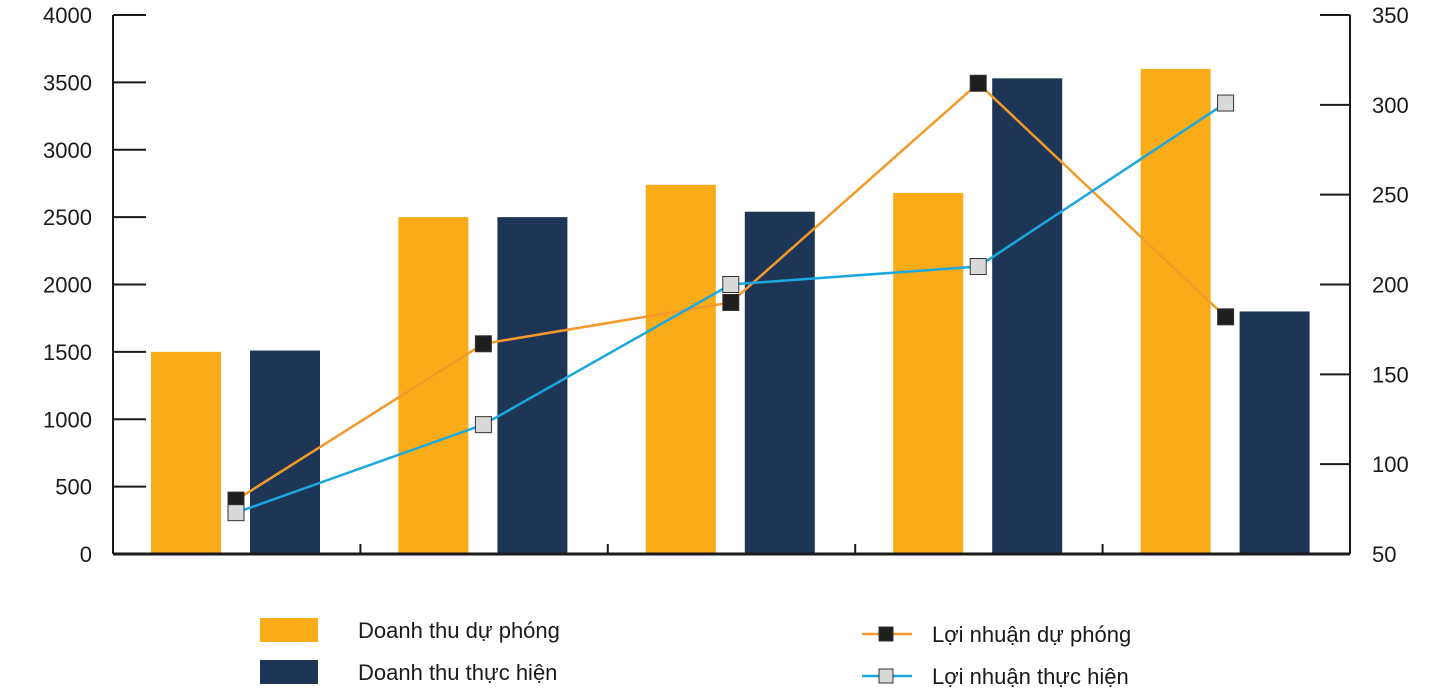 This screenshot has width=1451, height=696. What do you see at coordinates (1031, 634) in the screenshot?
I see `legend-loi-nhuan-du-phong-label: Lợi nhuận dự phóng` at bounding box center [1031, 634].